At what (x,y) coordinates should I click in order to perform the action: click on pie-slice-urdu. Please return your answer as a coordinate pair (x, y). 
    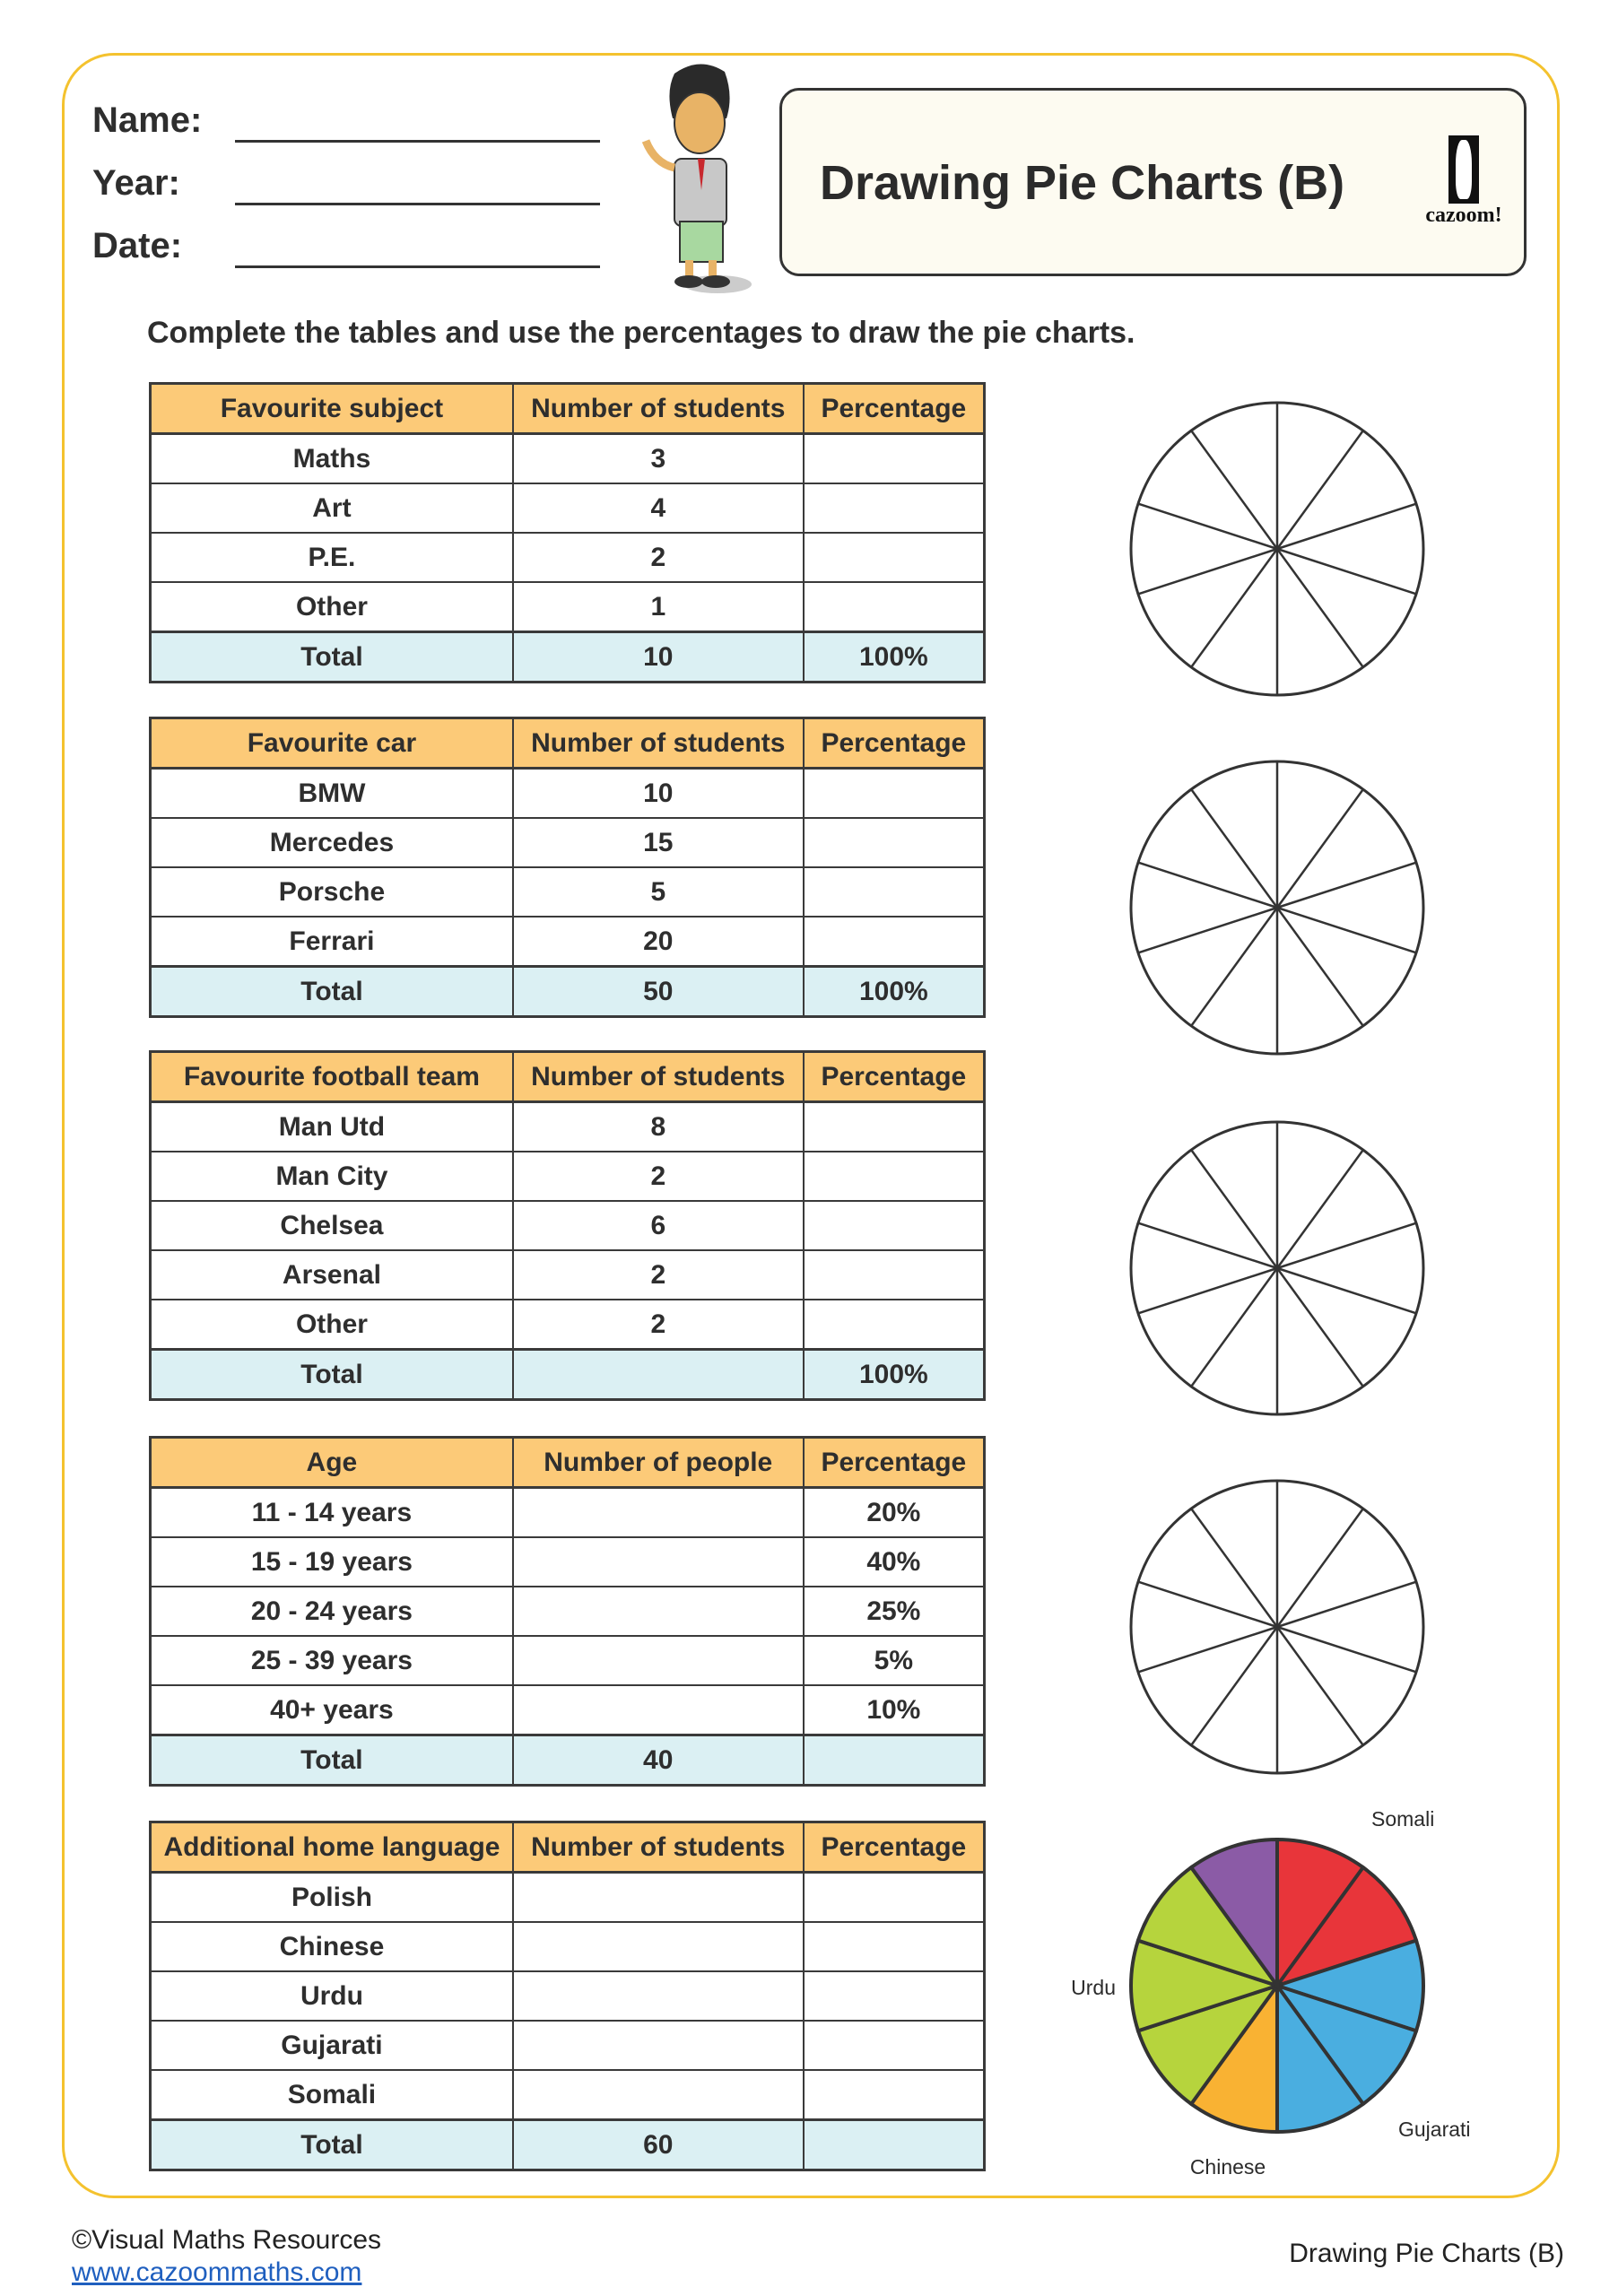
    Looking at the image, I should click on (1206, 1985).